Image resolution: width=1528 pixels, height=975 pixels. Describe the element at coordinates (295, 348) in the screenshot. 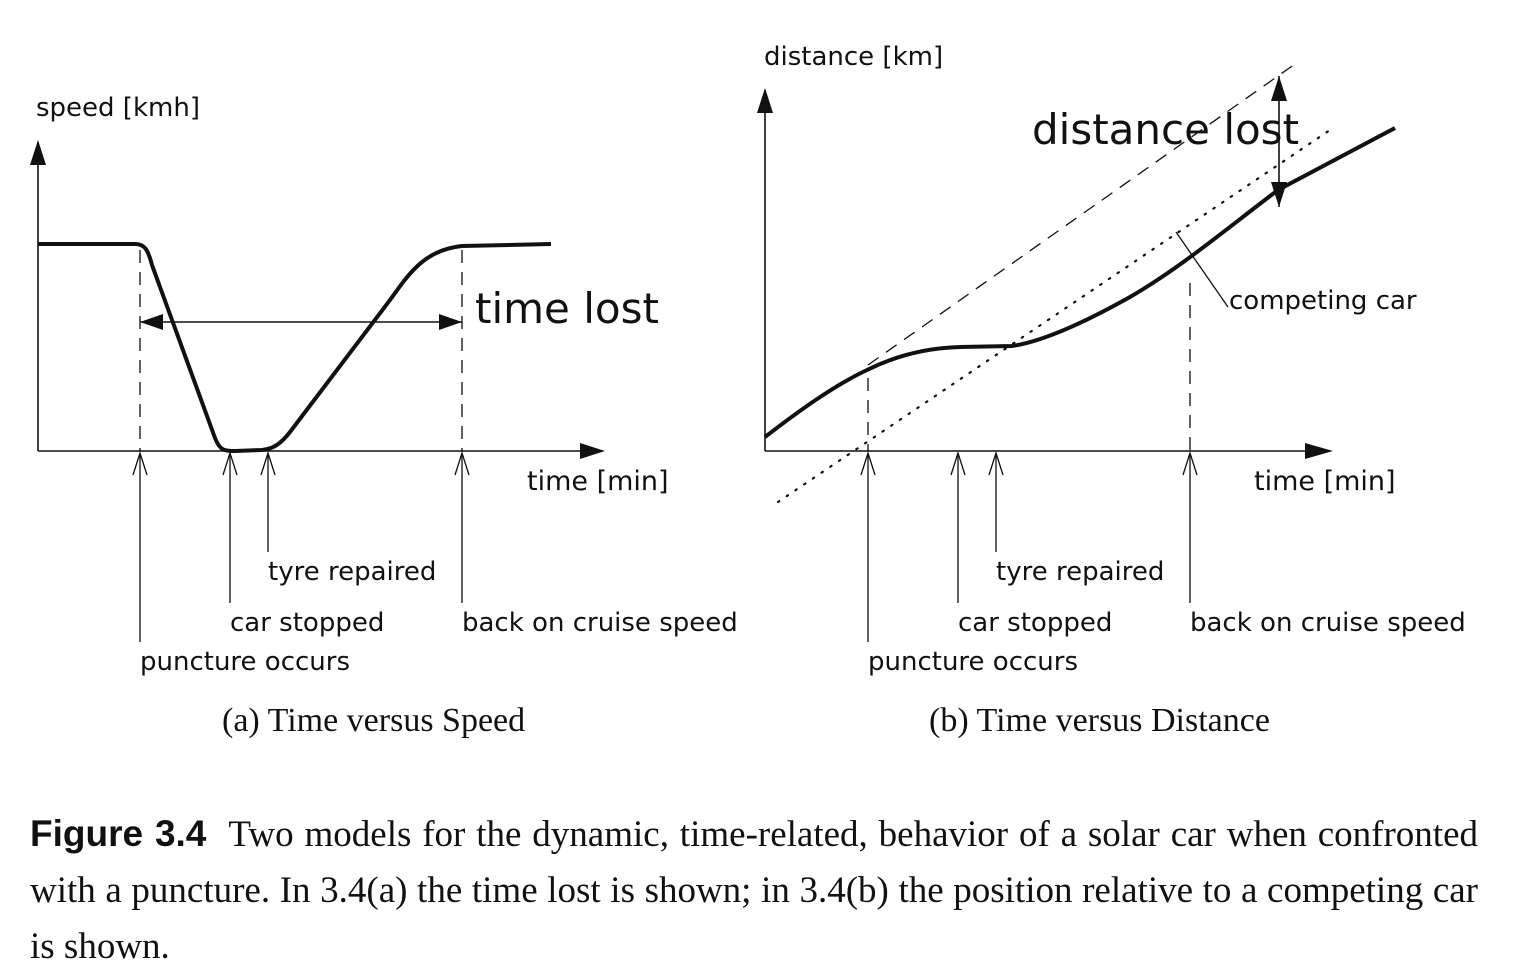

I see `speed-curve` at that location.